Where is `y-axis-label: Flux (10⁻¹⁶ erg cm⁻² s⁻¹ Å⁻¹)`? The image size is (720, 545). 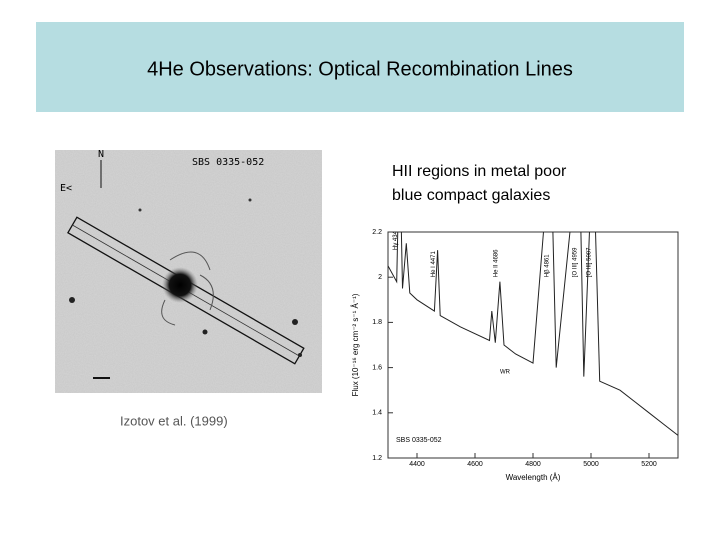
y-axis-label: Flux (10⁻¹⁶ erg cm⁻² s⁻¹ Å⁻¹) is located at coordinates (355, 344).